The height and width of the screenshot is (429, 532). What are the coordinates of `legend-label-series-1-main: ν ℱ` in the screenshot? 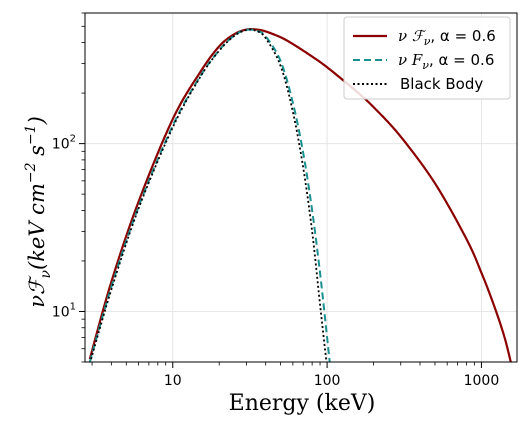 It's located at (412, 36).